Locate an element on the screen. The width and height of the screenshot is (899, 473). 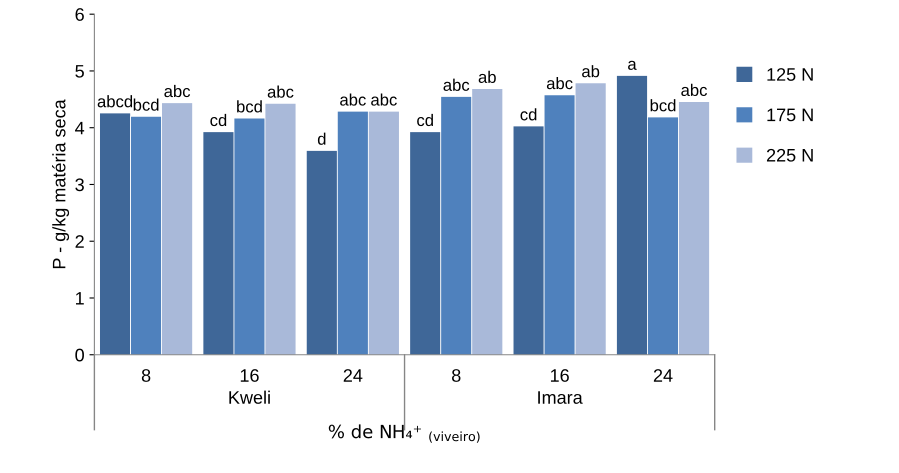
data-label: abcd is located at coordinates (115, 101).